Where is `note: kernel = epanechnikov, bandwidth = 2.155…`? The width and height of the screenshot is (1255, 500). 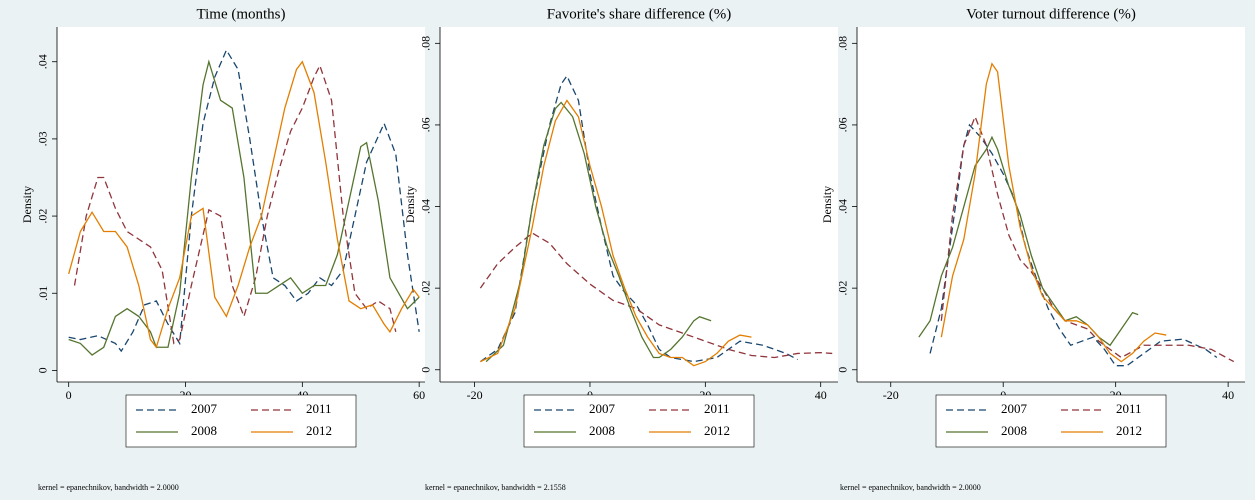
note: kernel = epanechnikov, bandwidth = 2.155… is located at coordinates (495, 487).